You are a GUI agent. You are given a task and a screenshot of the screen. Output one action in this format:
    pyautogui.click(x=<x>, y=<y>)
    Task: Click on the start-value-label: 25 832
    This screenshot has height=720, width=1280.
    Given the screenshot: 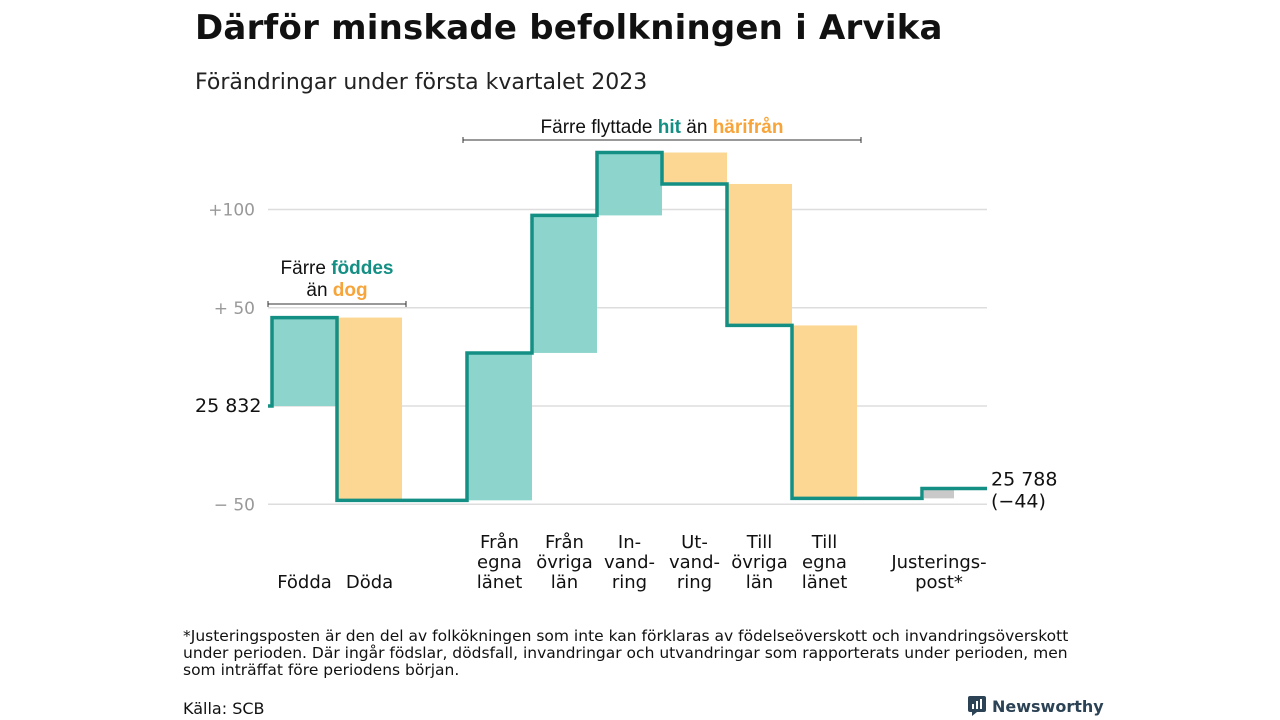 What is the action you would take?
    pyautogui.click(x=228, y=406)
    